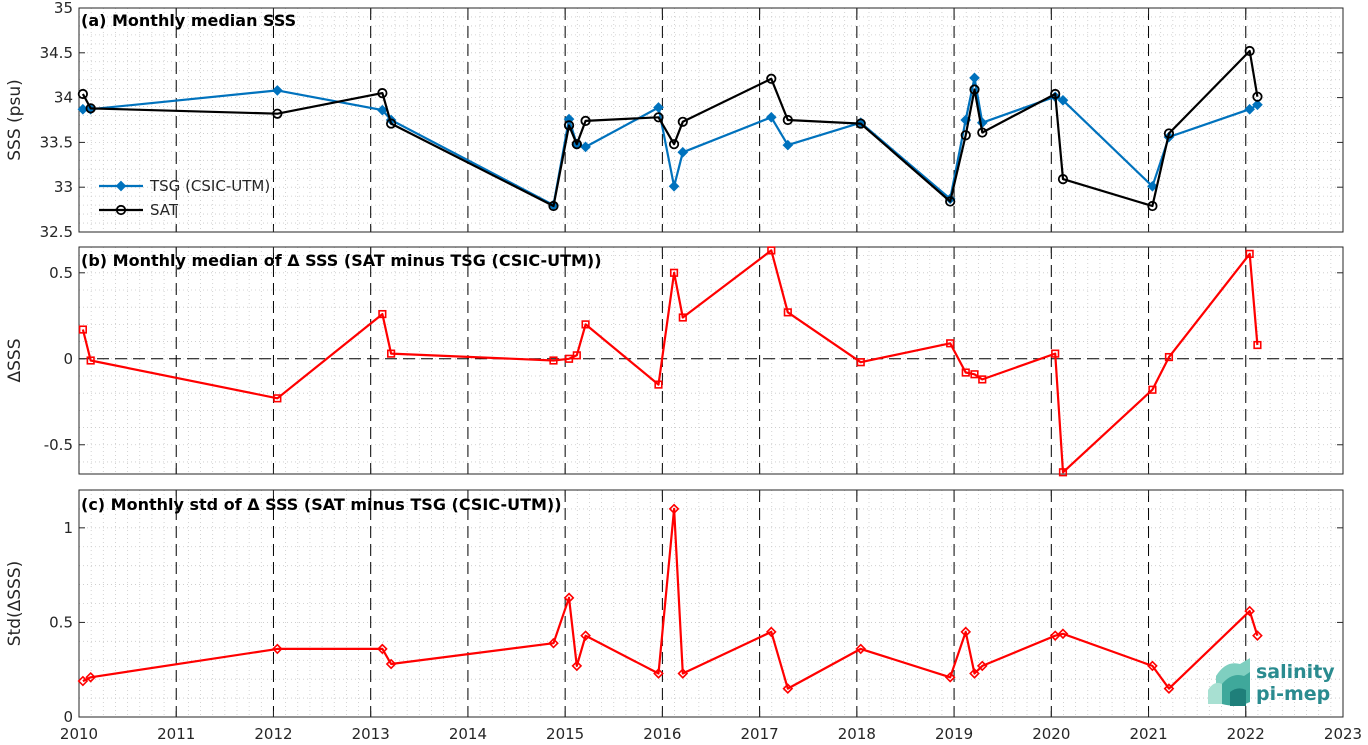 Image resolution: width=1368 pixels, height=745 pixels. I want to click on x-tick-label: 2011, so click(176, 734).